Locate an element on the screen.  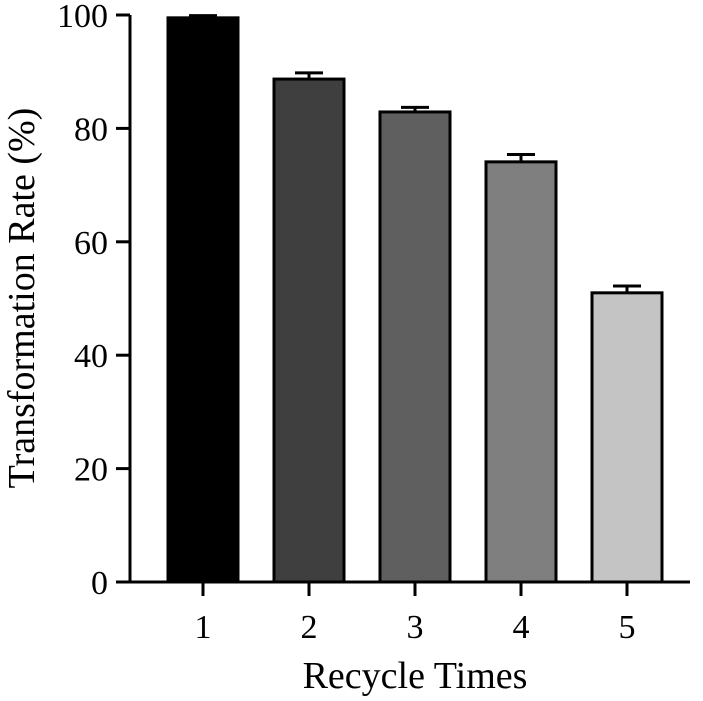
y-tick-label-40: 40 is located at coordinates (91, 356).